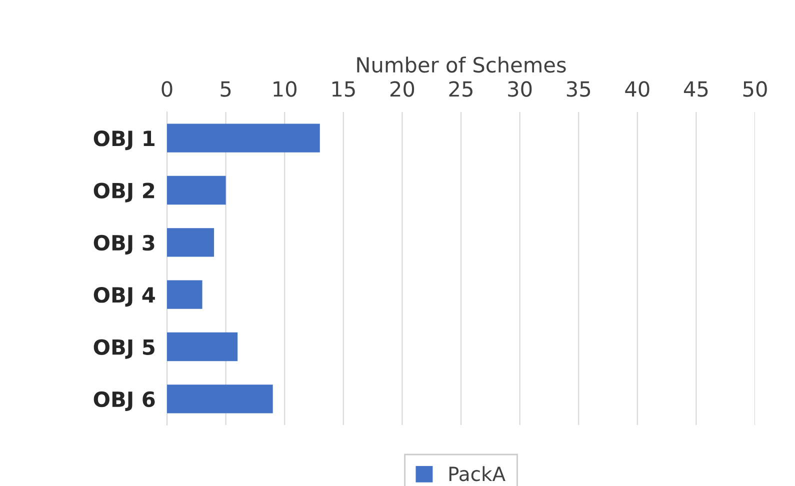  Describe the element at coordinates (460, 89) in the screenshot. I see `x-tick-label: 25` at that location.